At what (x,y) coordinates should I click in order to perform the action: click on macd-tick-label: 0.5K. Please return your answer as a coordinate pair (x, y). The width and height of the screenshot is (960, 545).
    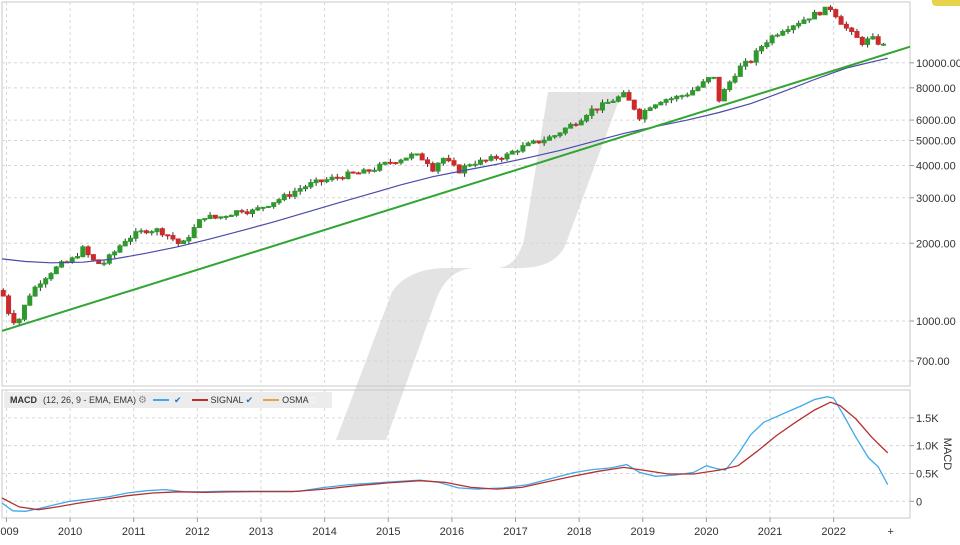
    Looking at the image, I should click on (927, 474).